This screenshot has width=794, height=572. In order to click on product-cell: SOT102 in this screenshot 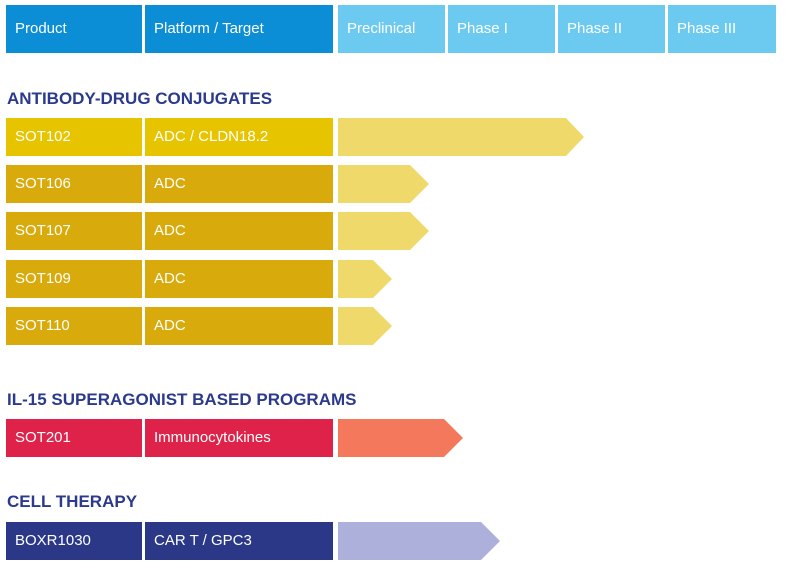, I will do `click(74, 137)`.